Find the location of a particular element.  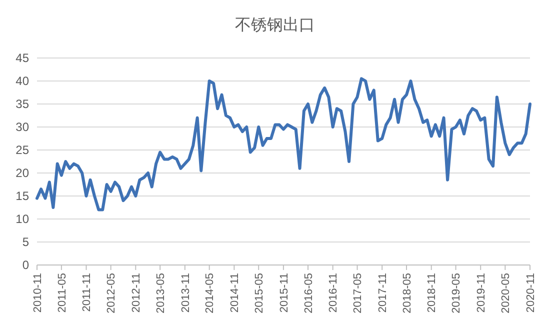

y-tick-label: 40 is located at coordinates (23, 81).